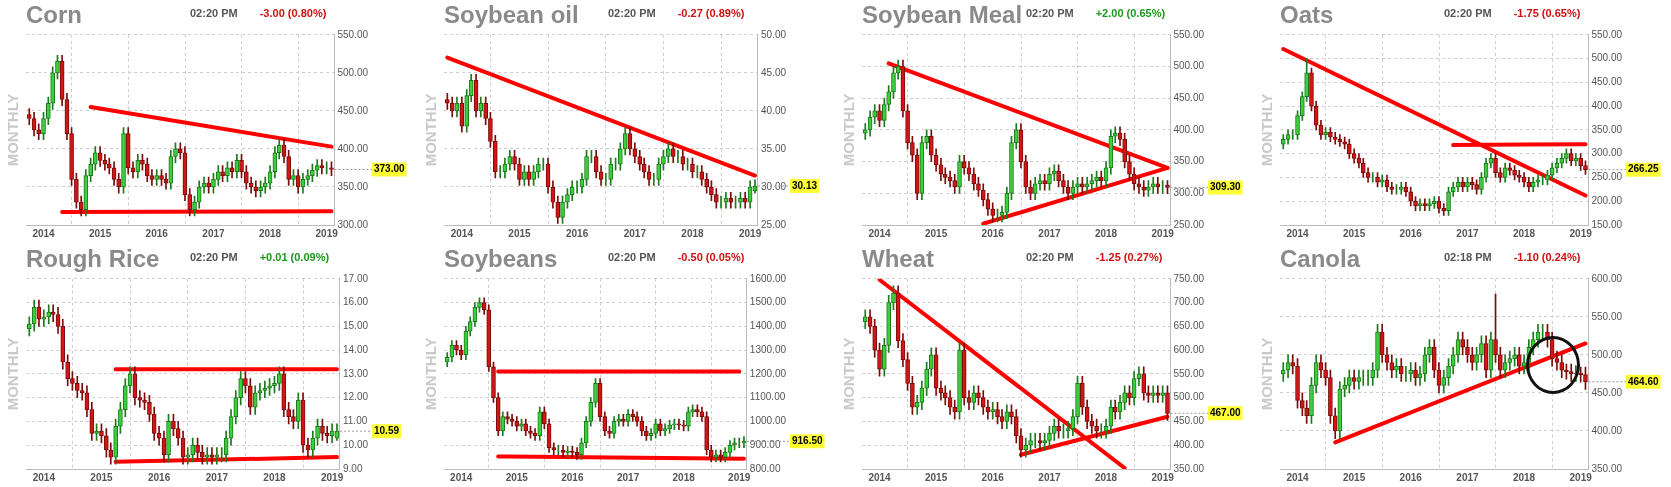 The height and width of the screenshot is (487, 1671). Describe the element at coordinates (773, 224) in the screenshot. I see `y-tick-label: 25.00` at that location.